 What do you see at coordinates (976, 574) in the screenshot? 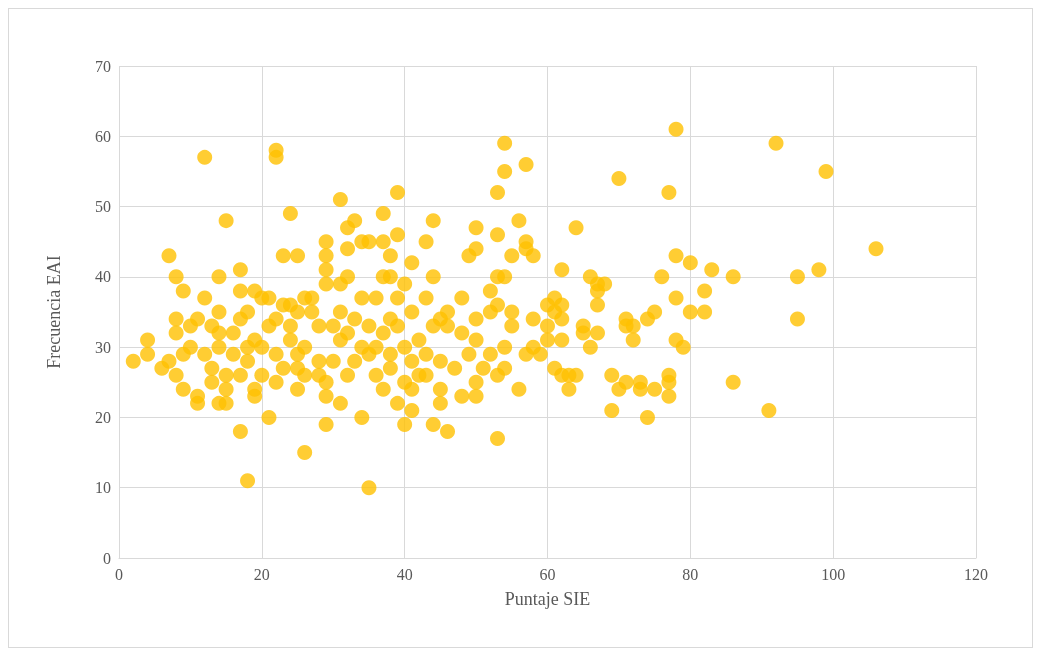
I see `x-tick-label: 120` at bounding box center [976, 574].